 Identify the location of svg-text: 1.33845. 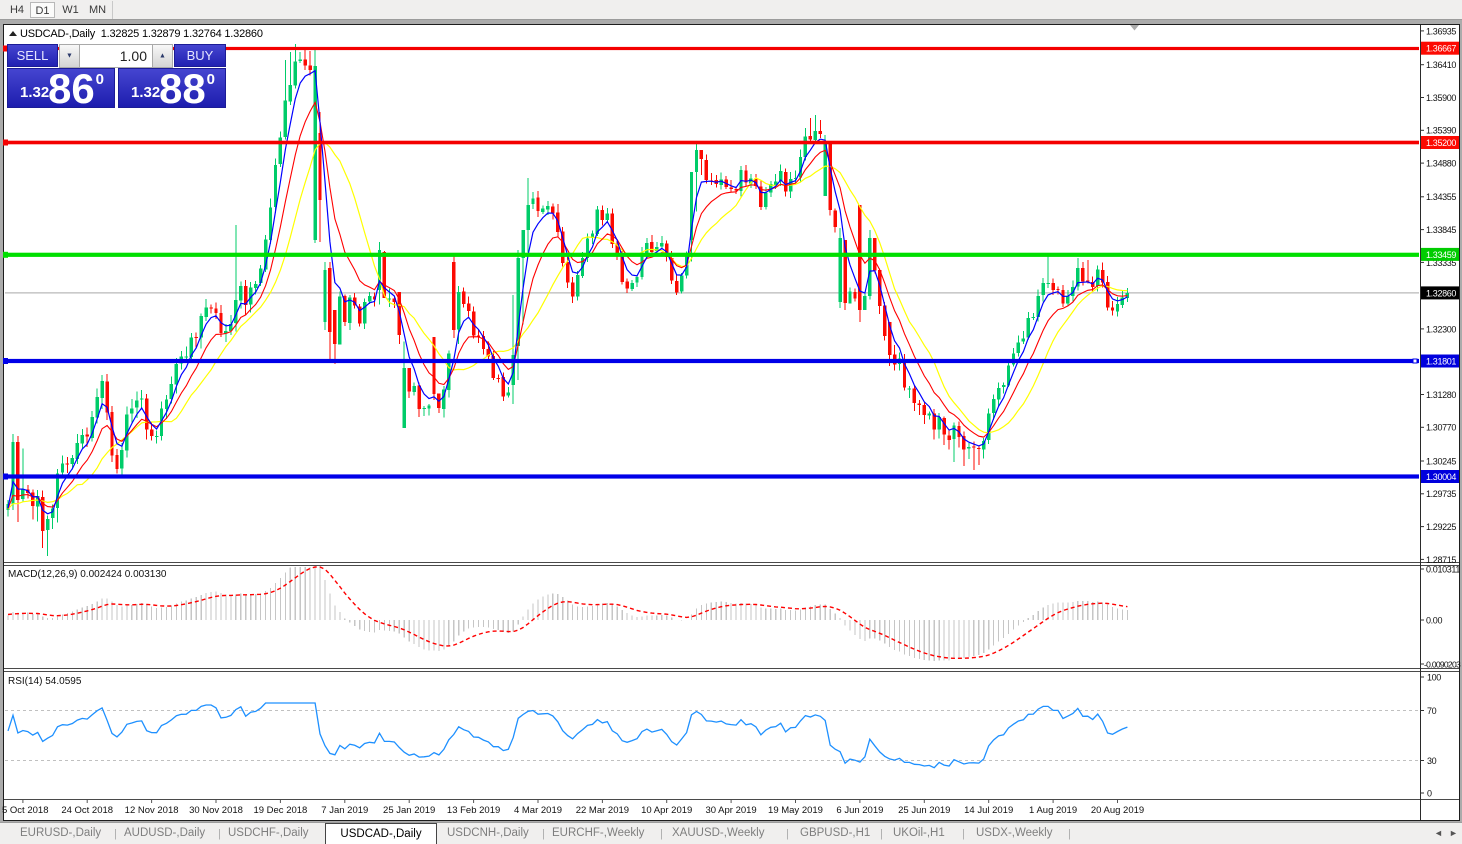
(1441, 230).